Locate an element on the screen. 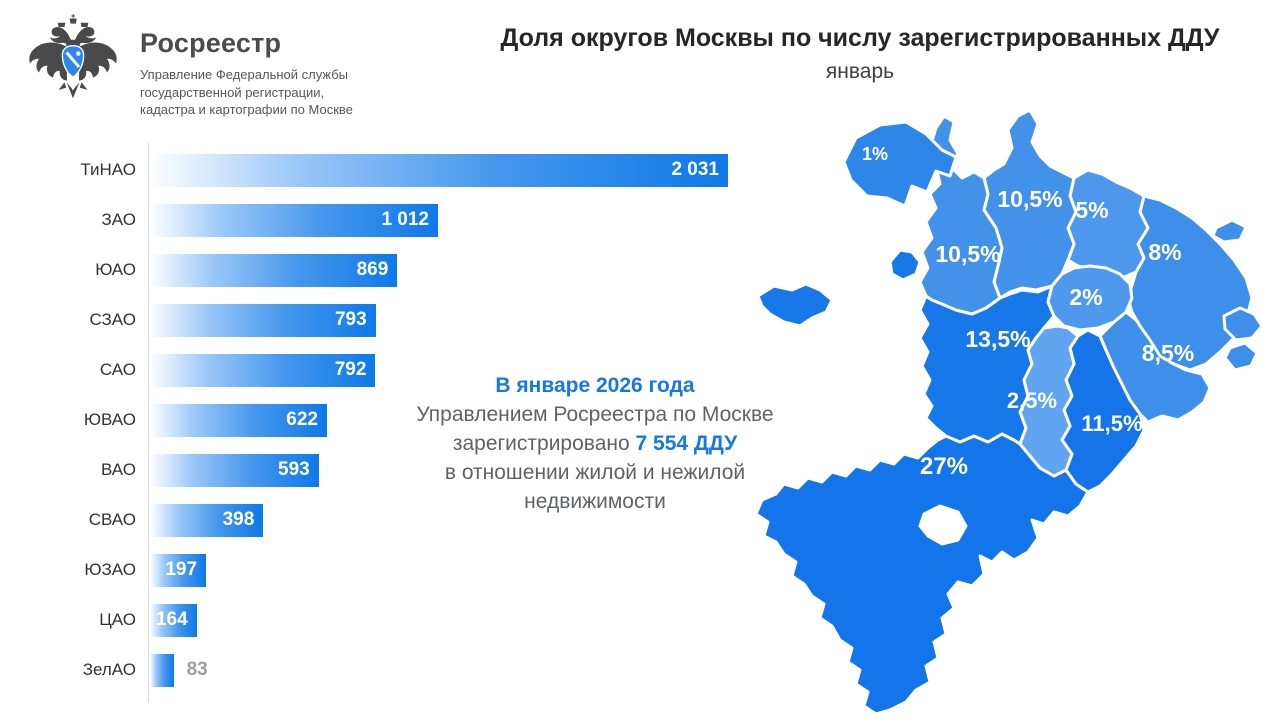  bar-row: ЮАО 869 is located at coordinates (393, 270).